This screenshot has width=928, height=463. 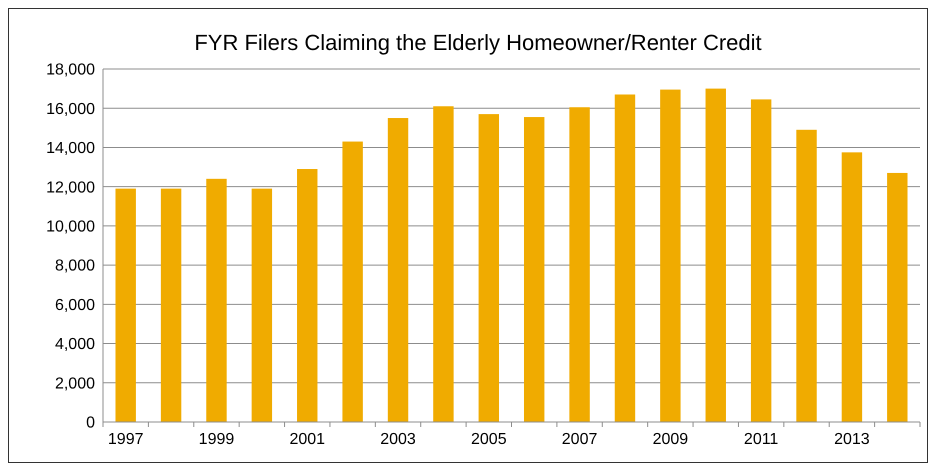 I want to click on y-tick-label: 2,000, so click(x=75, y=383).